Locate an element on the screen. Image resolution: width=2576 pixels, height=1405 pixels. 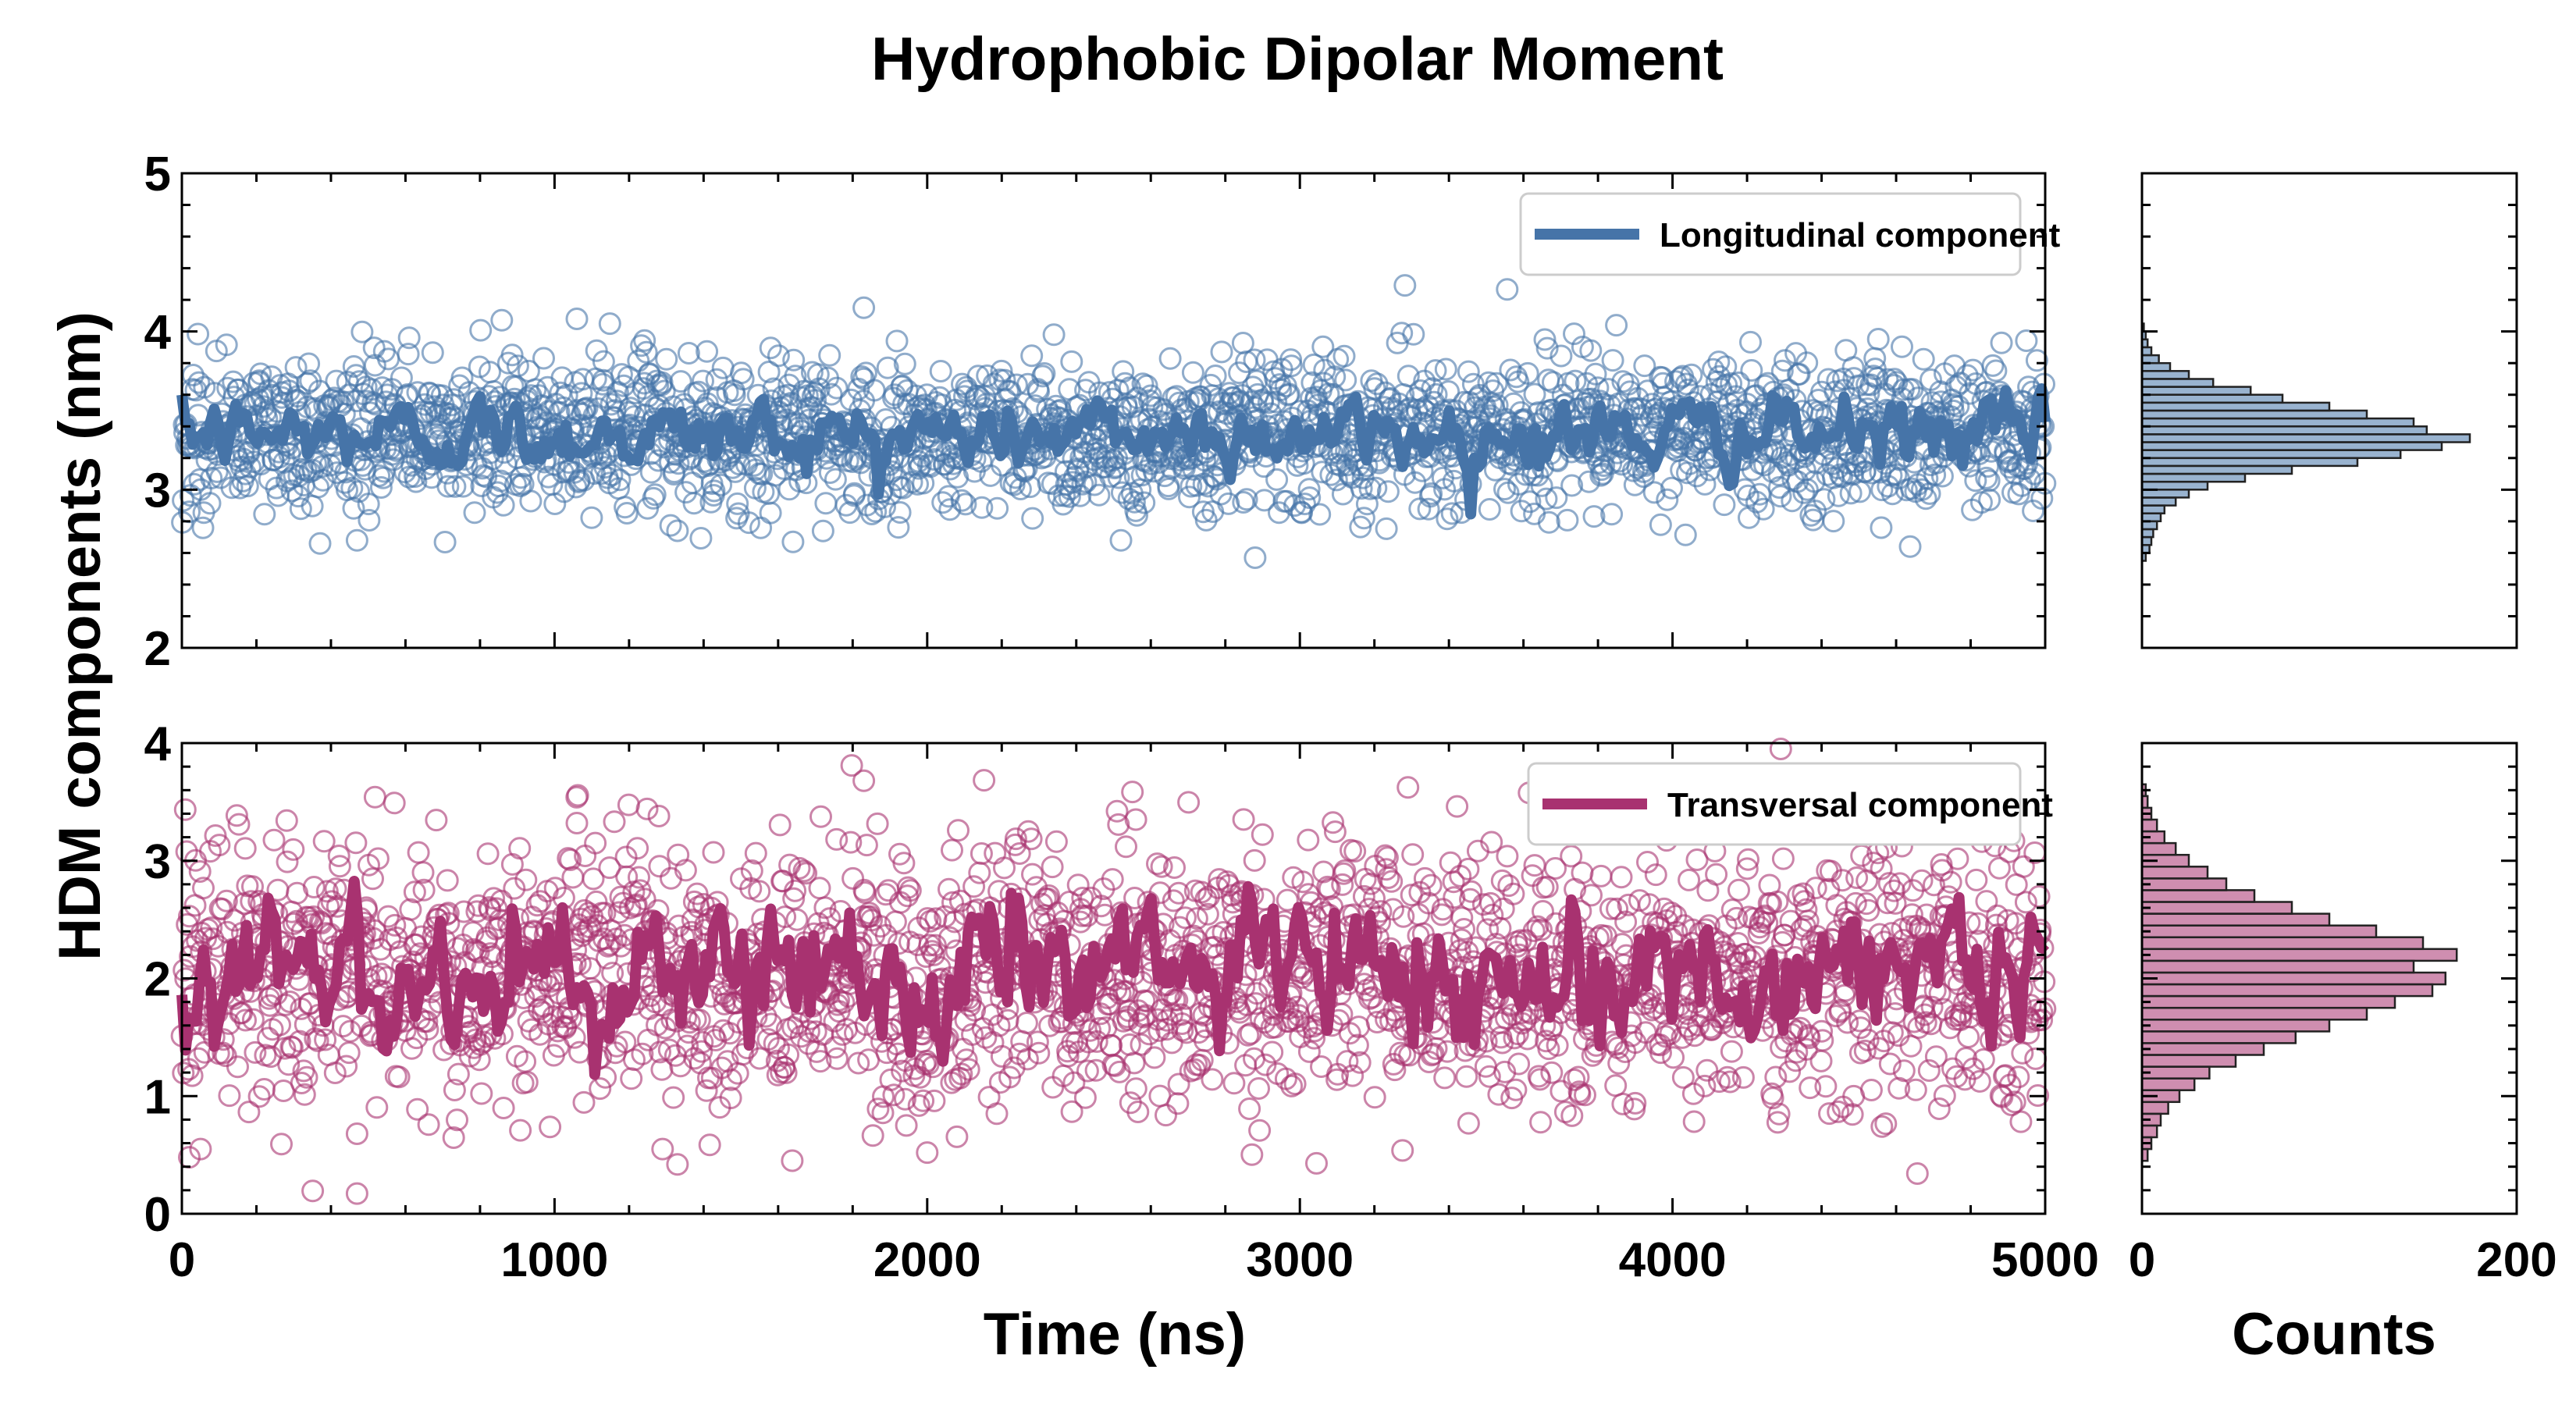
bottom-hist-bars is located at coordinates (2299, 972).